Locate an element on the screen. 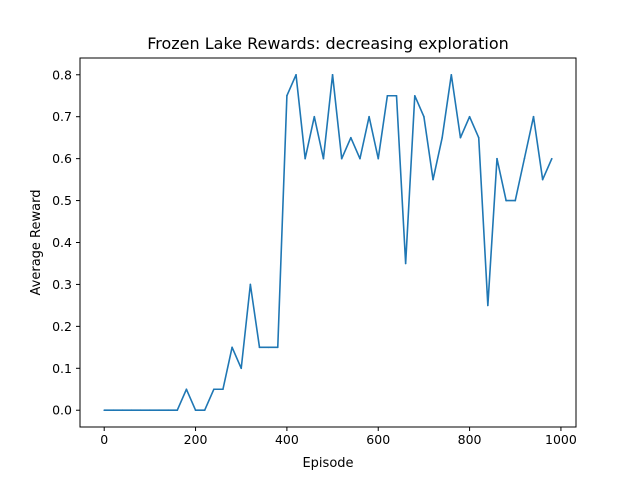 The width and height of the screenshot is (640, 480). y-tick-label: 0.3 is located at coordinates (62, 284).